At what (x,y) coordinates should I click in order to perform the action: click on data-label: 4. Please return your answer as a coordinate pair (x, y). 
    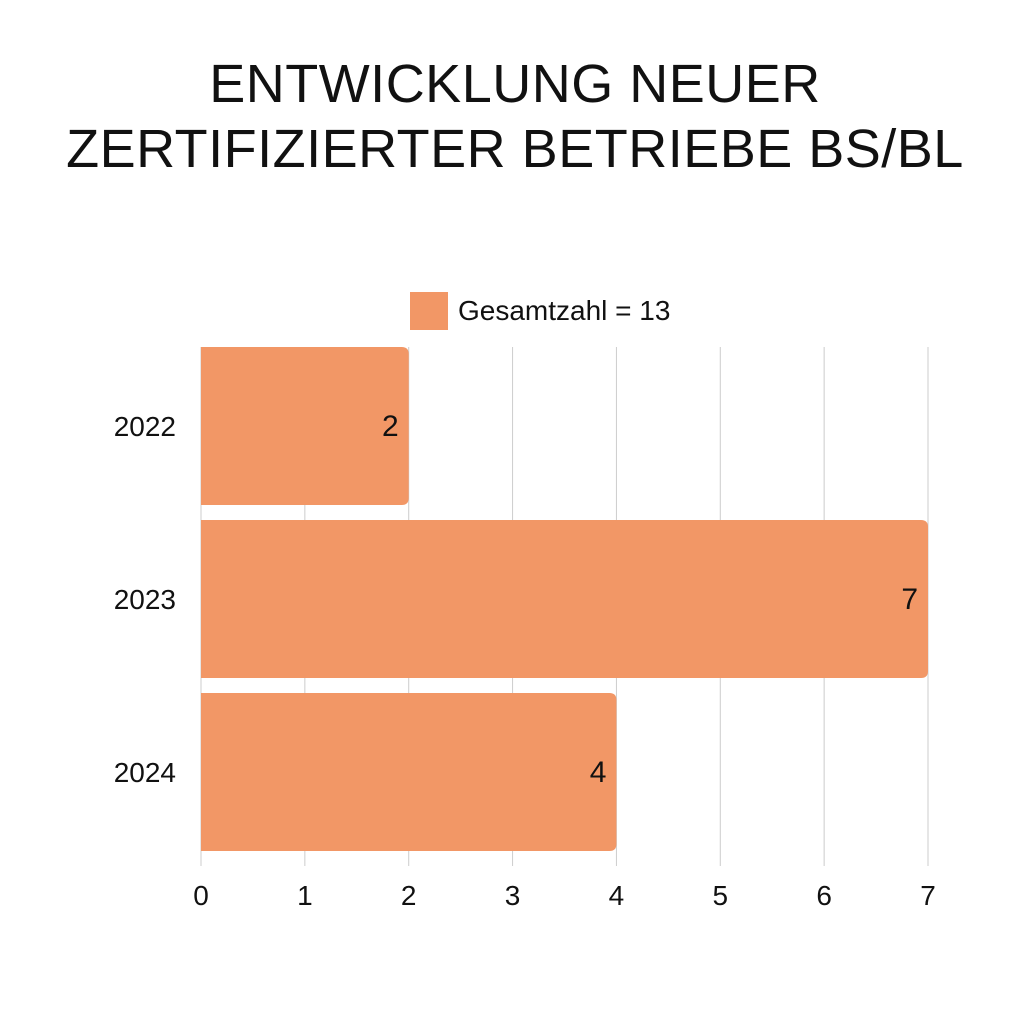
    Looking at the image, I should click on (598, 772).